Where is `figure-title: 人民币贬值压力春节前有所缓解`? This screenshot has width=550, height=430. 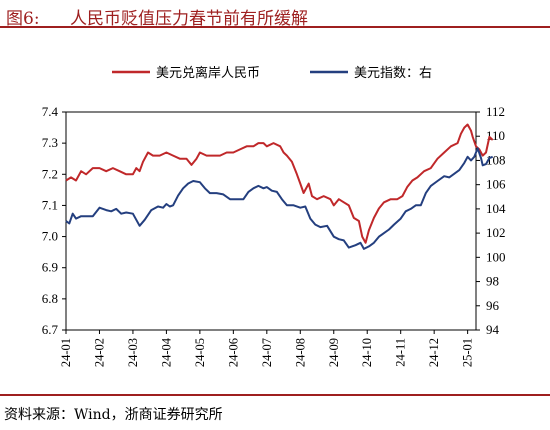 figure-title: 人民币贬值压力春节前有所缓解 is located at coordinates (189, 19).